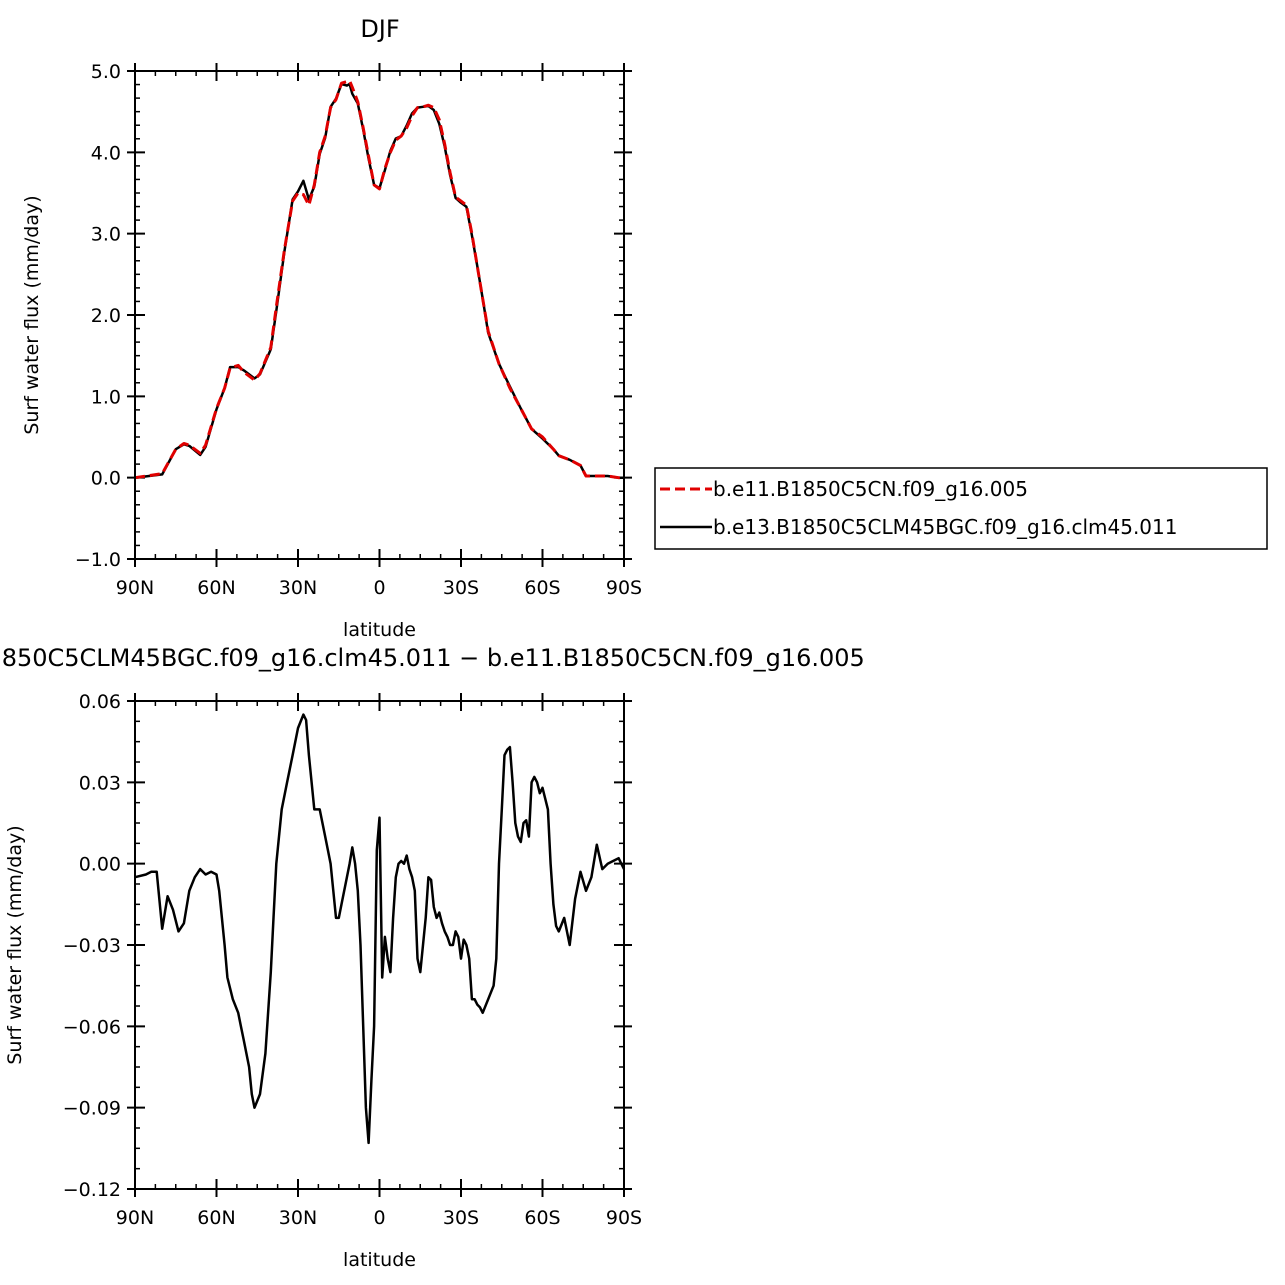  I want to click on top-y-axis-label: Surf water flux (mm/day), so click(32, 314).